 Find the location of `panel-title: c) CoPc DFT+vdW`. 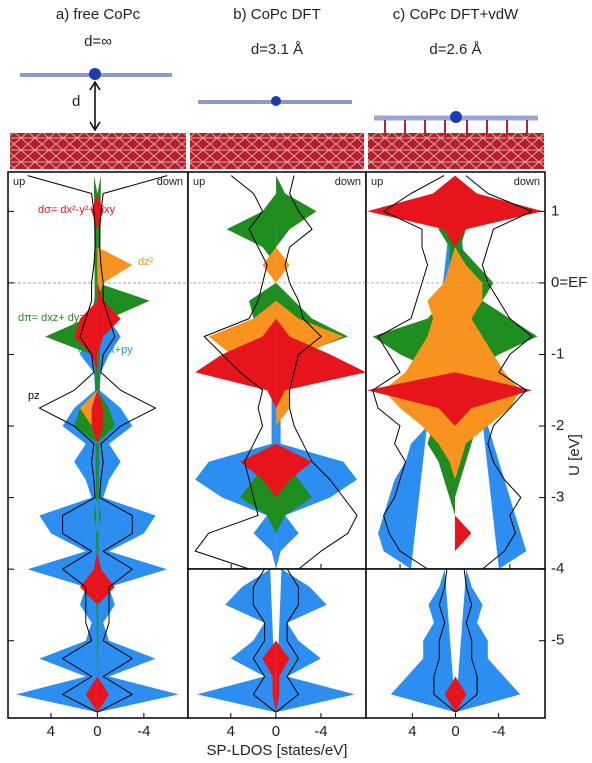

panel-title: c) CoPc DFT+vdW is located at coordinates (456, 14).